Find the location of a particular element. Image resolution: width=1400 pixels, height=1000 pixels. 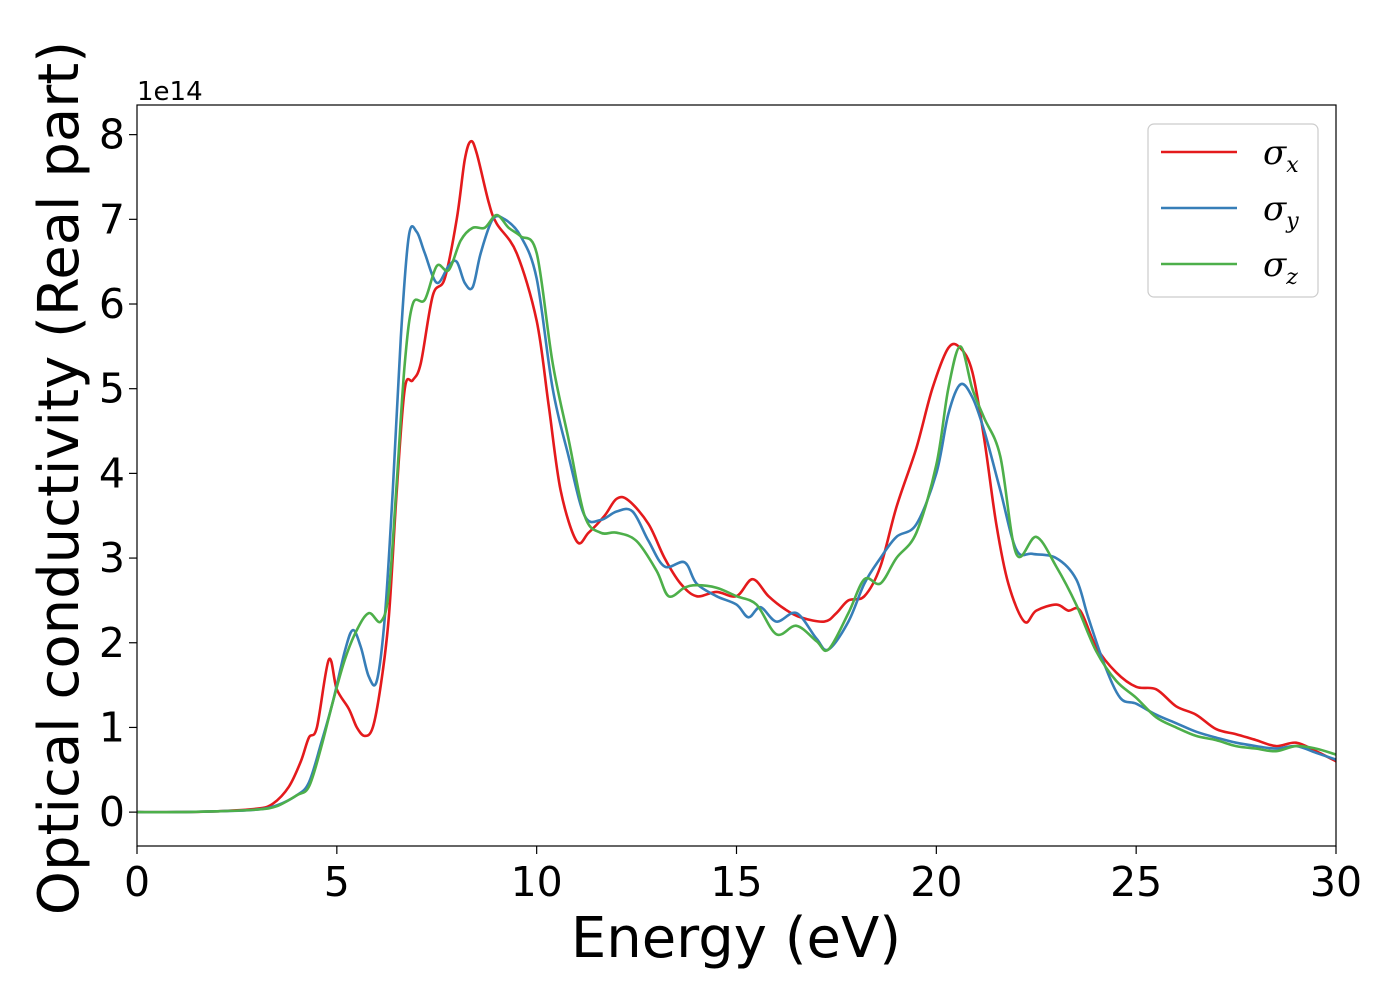

x-tick-label: 20 is located at coordinates (936, 882).